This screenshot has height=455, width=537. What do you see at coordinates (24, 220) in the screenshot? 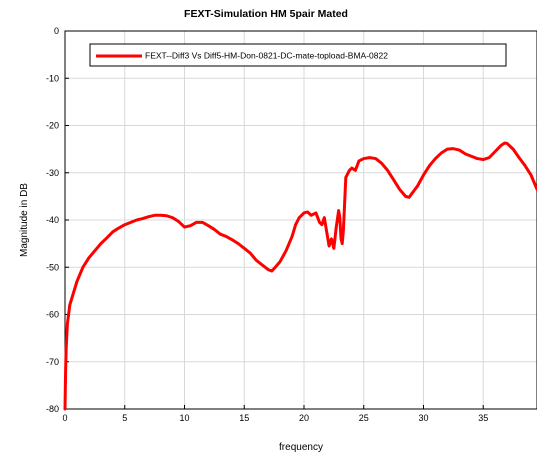
I see `y-axis-label: Magnitude in DB` at bounding box center [24, 220].